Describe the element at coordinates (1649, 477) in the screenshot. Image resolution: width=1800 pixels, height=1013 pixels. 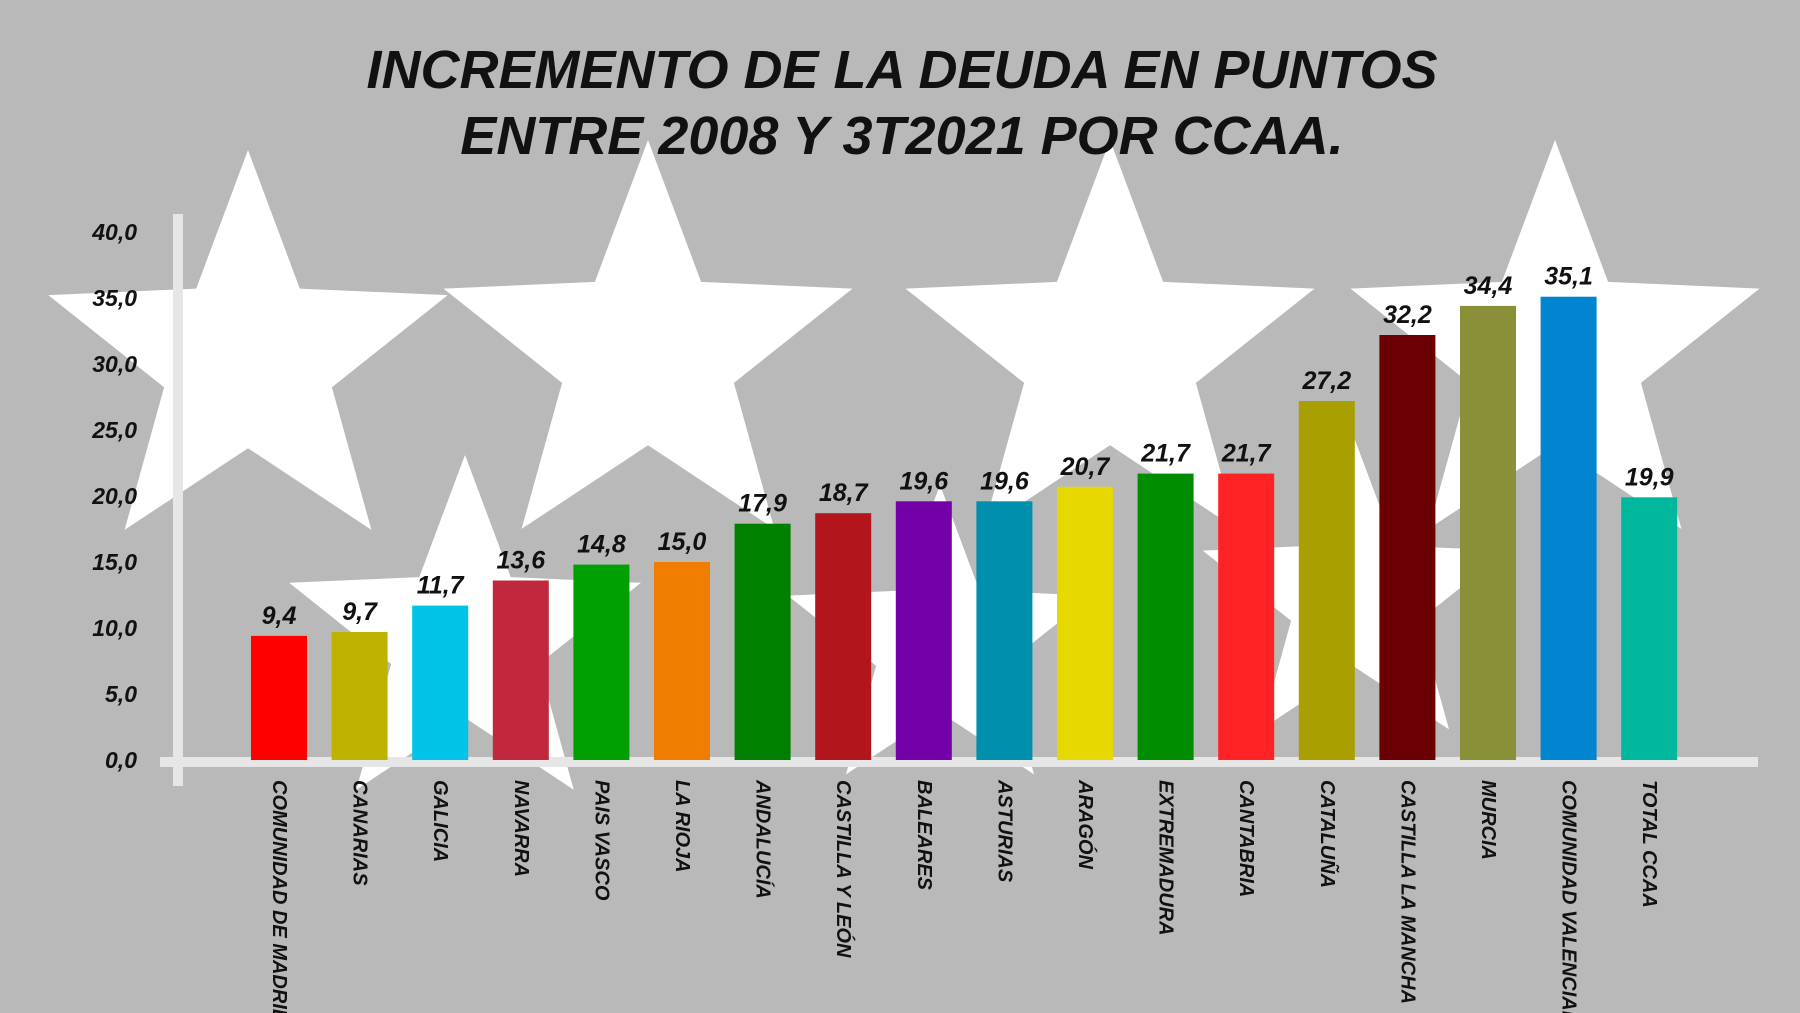
I see `value-label: 19,9` at that location.